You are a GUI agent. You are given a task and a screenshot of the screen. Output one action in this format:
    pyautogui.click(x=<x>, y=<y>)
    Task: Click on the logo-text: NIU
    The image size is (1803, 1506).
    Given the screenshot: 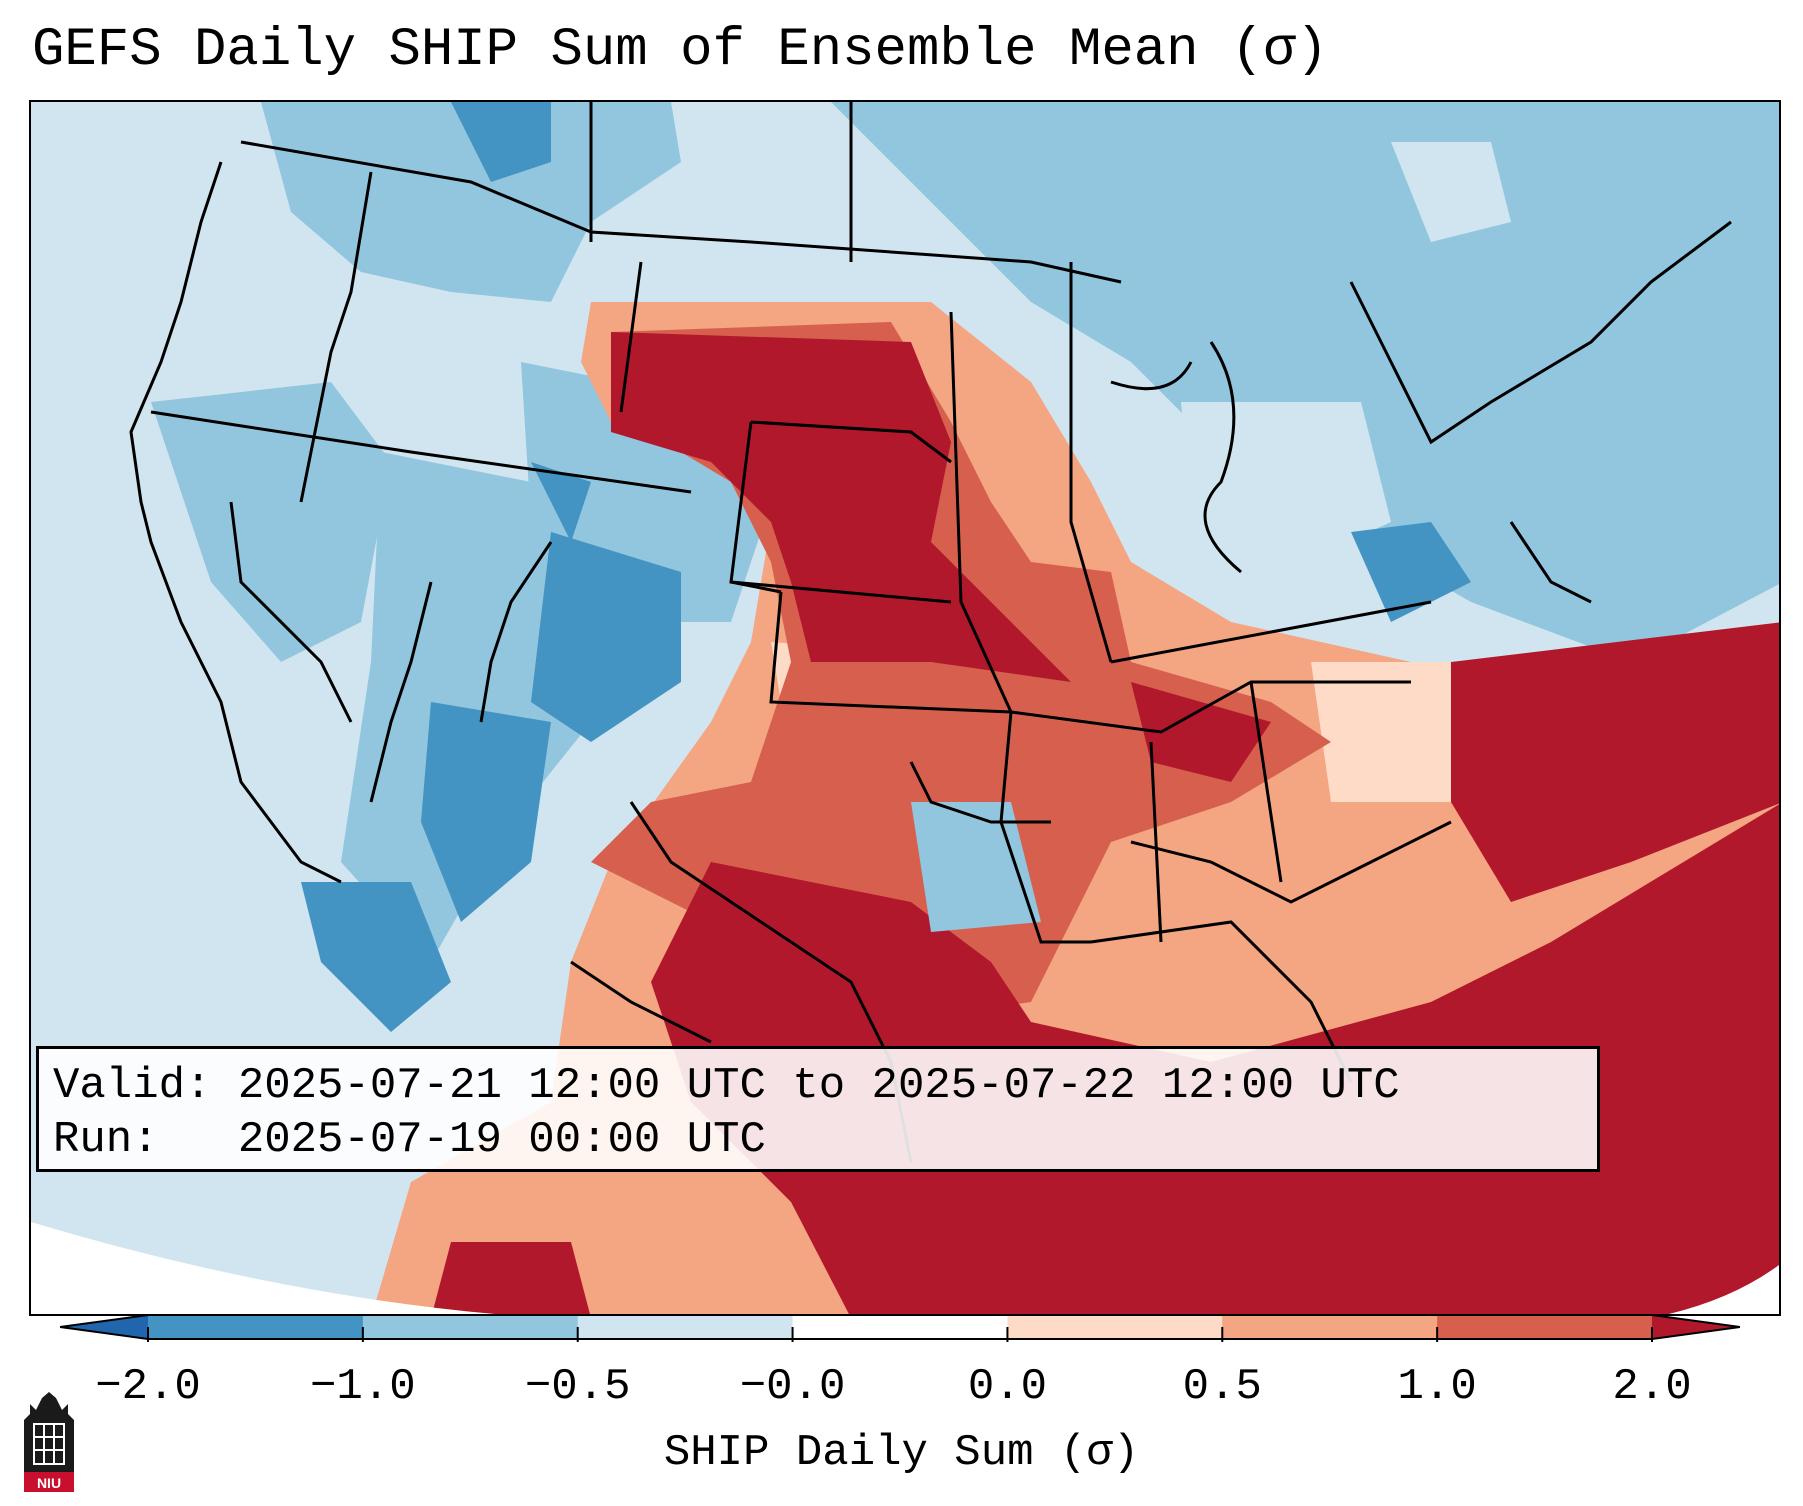 What is the action you would take?
    pyautogui.click(x=49, y=1483)
    